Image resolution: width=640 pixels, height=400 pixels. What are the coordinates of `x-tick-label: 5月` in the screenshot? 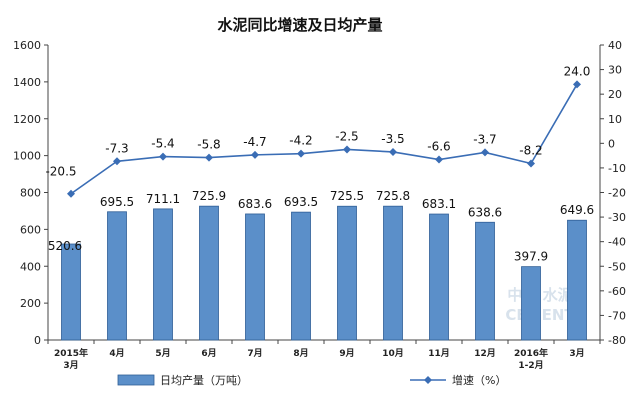 It's located at (162, 353).